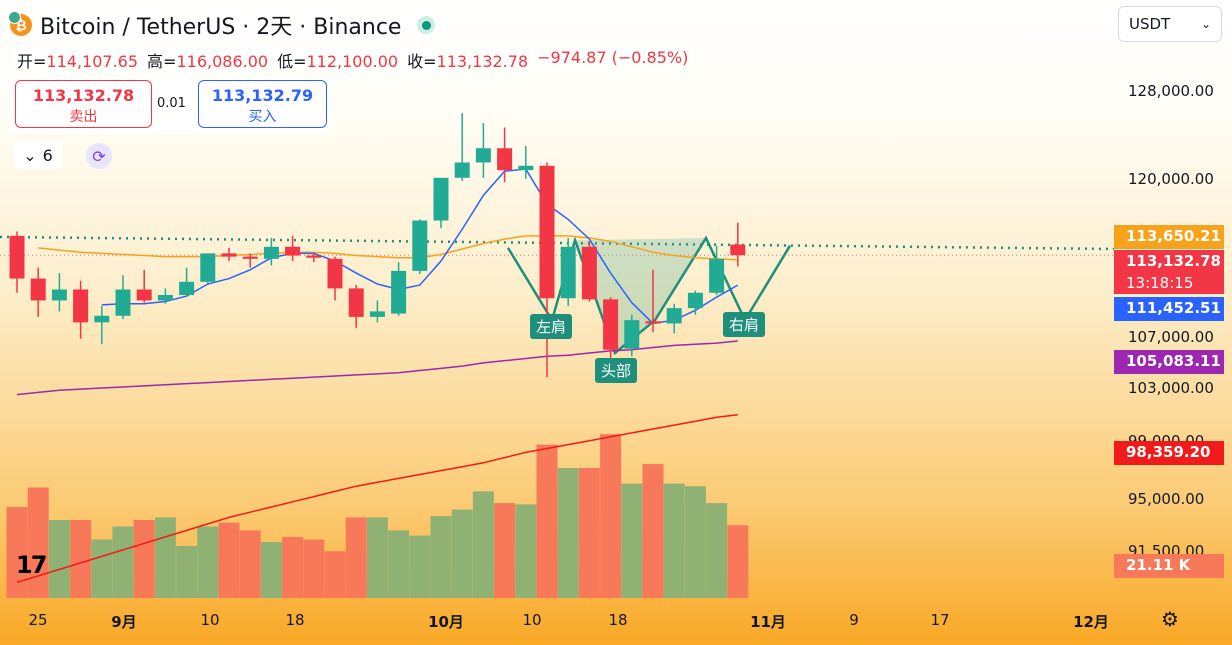  I want to click on close-value: 113,132.78, so click(482, 61).